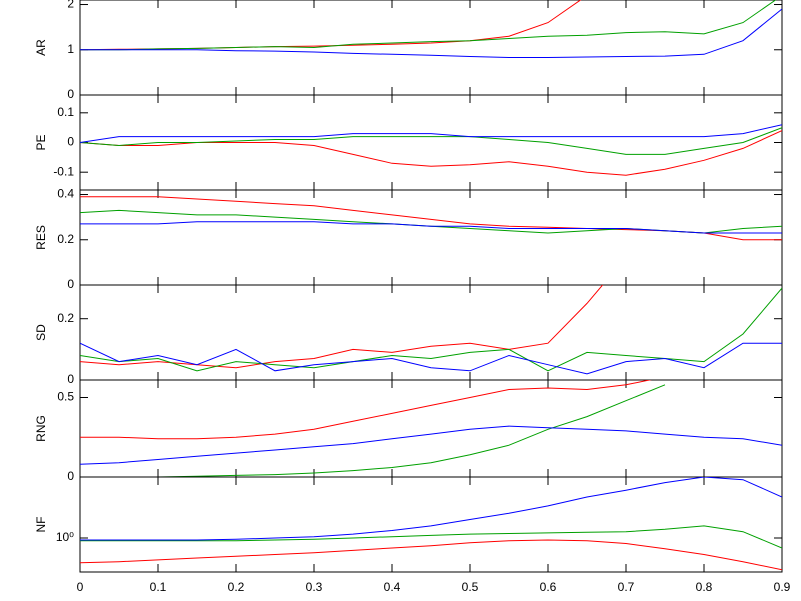 The width and height of the screenshot is (801, 601). I want to click on y-axis-label: PE, so click(41, 142).